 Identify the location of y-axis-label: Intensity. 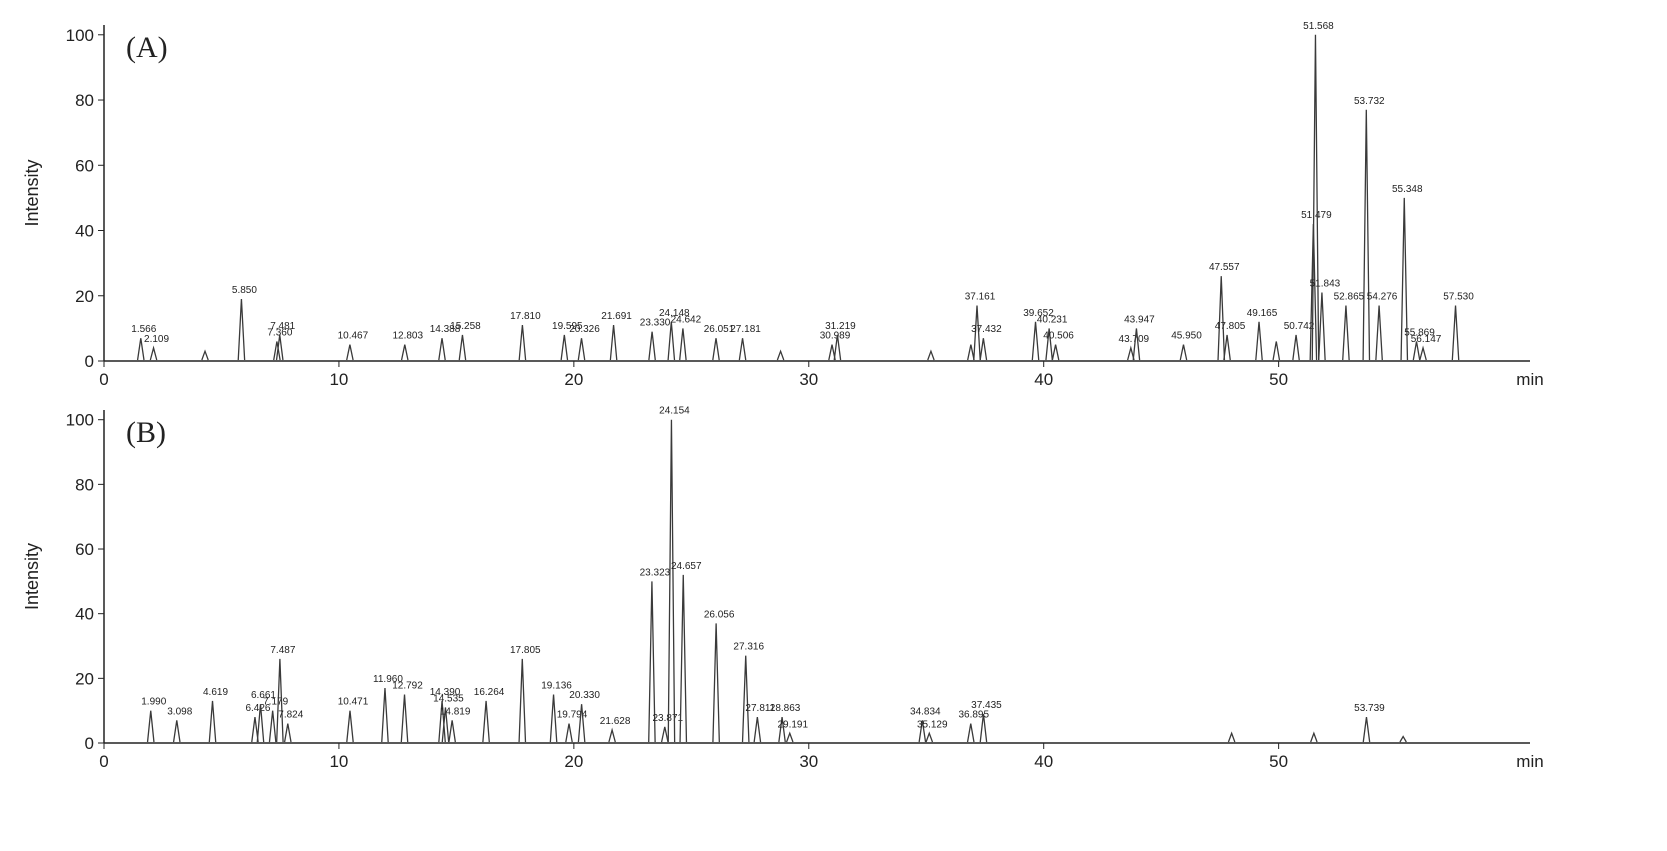
(32, 576).